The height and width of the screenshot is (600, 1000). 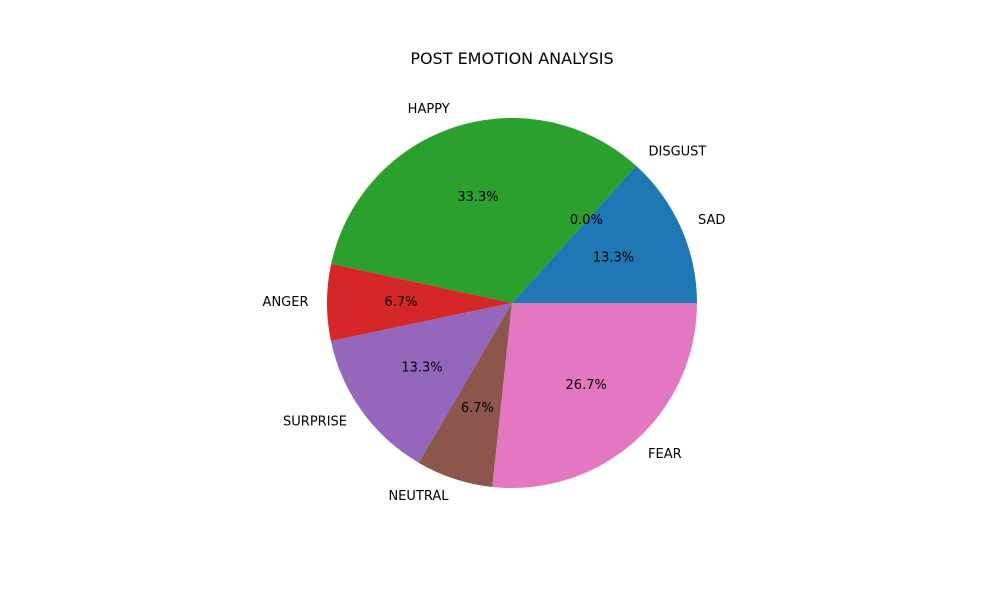 I want to click on slice-label-fear: FEAR, so click(x=665, y=454).